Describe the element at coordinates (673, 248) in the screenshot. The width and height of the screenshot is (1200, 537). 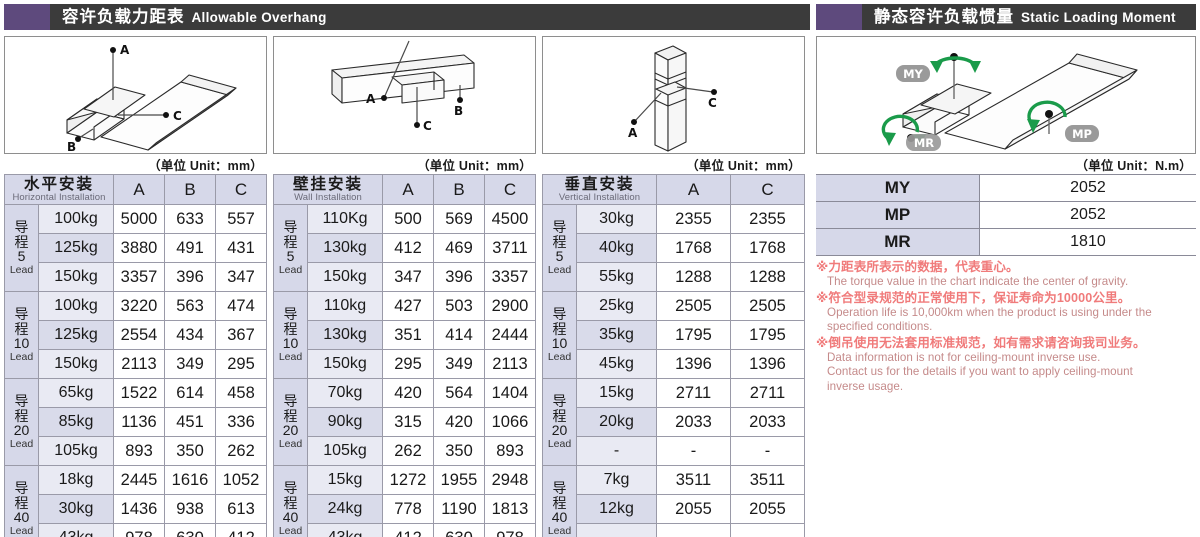
I see `table-row: 导程 5 Lead 30kg 2355 2355` at that location.